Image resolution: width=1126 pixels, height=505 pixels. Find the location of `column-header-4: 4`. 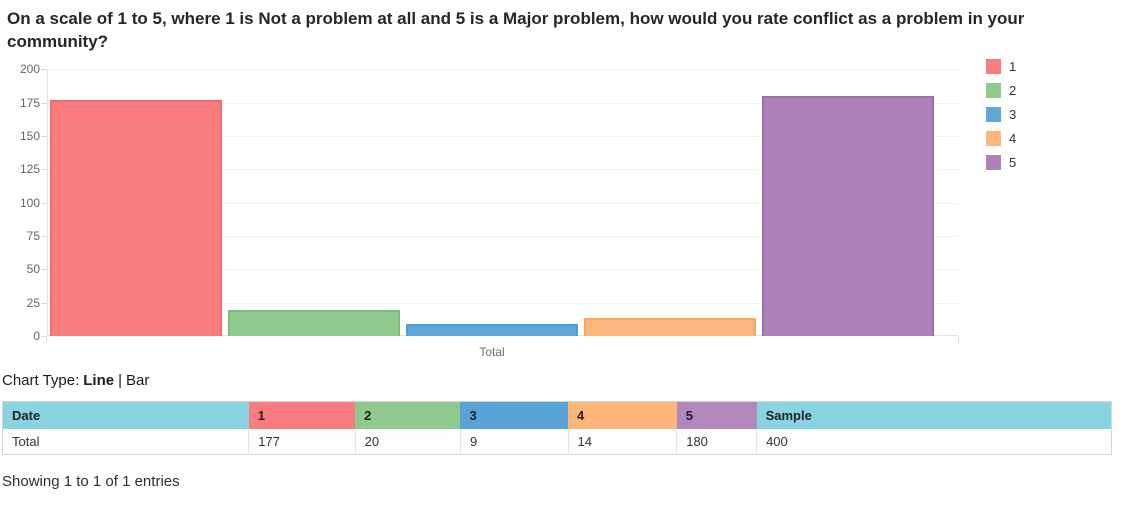

column-header-4: 4 is located at coordinates (622, 415).